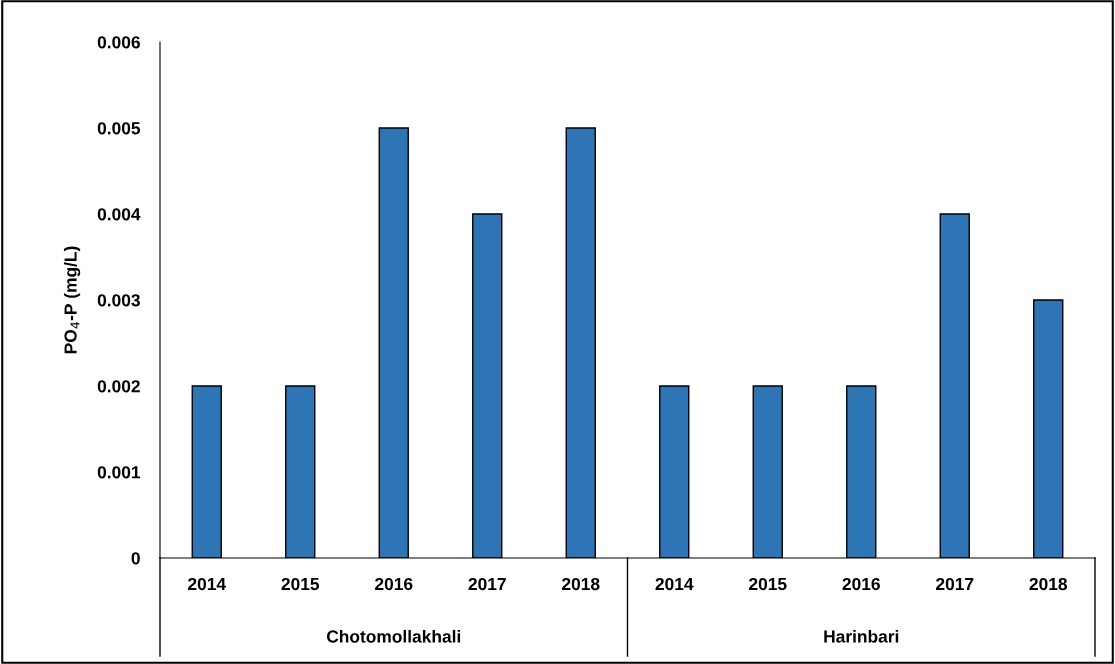 Image resolution: width=1115 pixels, height=664 pixels. I want to click on text: Harinbari, so click(861, 636).